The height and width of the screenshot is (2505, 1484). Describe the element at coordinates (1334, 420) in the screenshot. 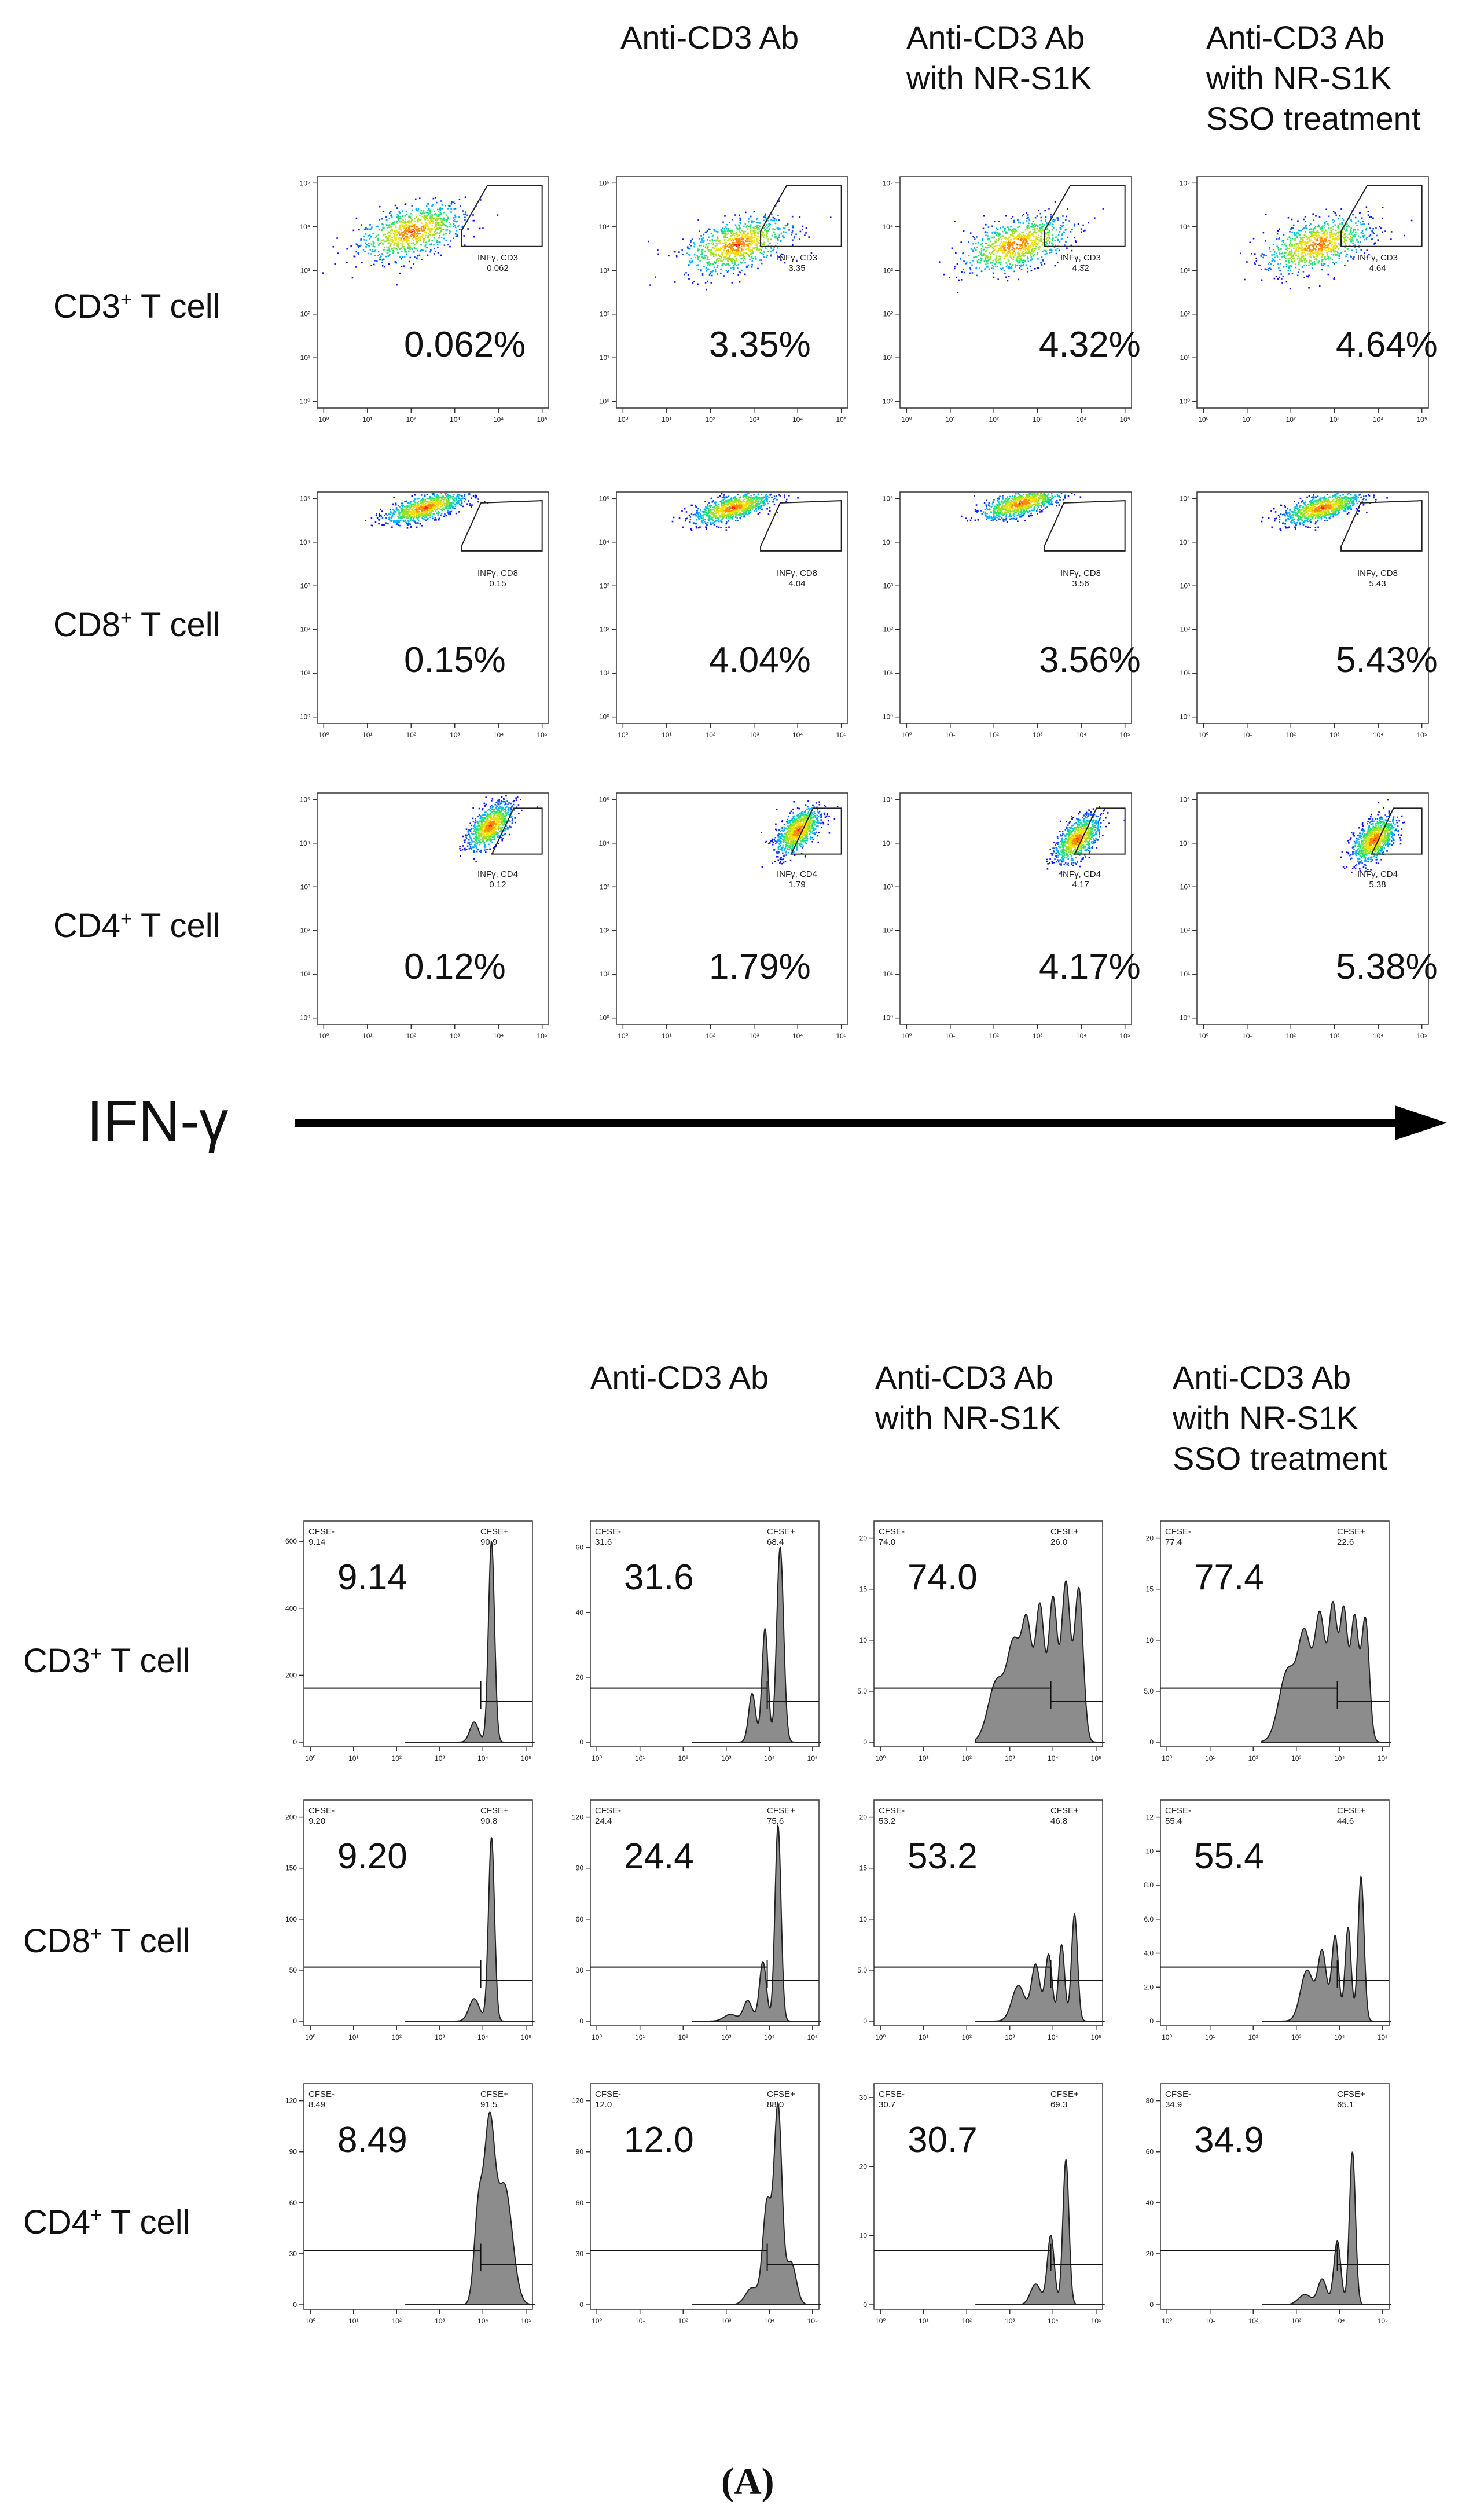

I see `x-tick-label: 10³` at that location.